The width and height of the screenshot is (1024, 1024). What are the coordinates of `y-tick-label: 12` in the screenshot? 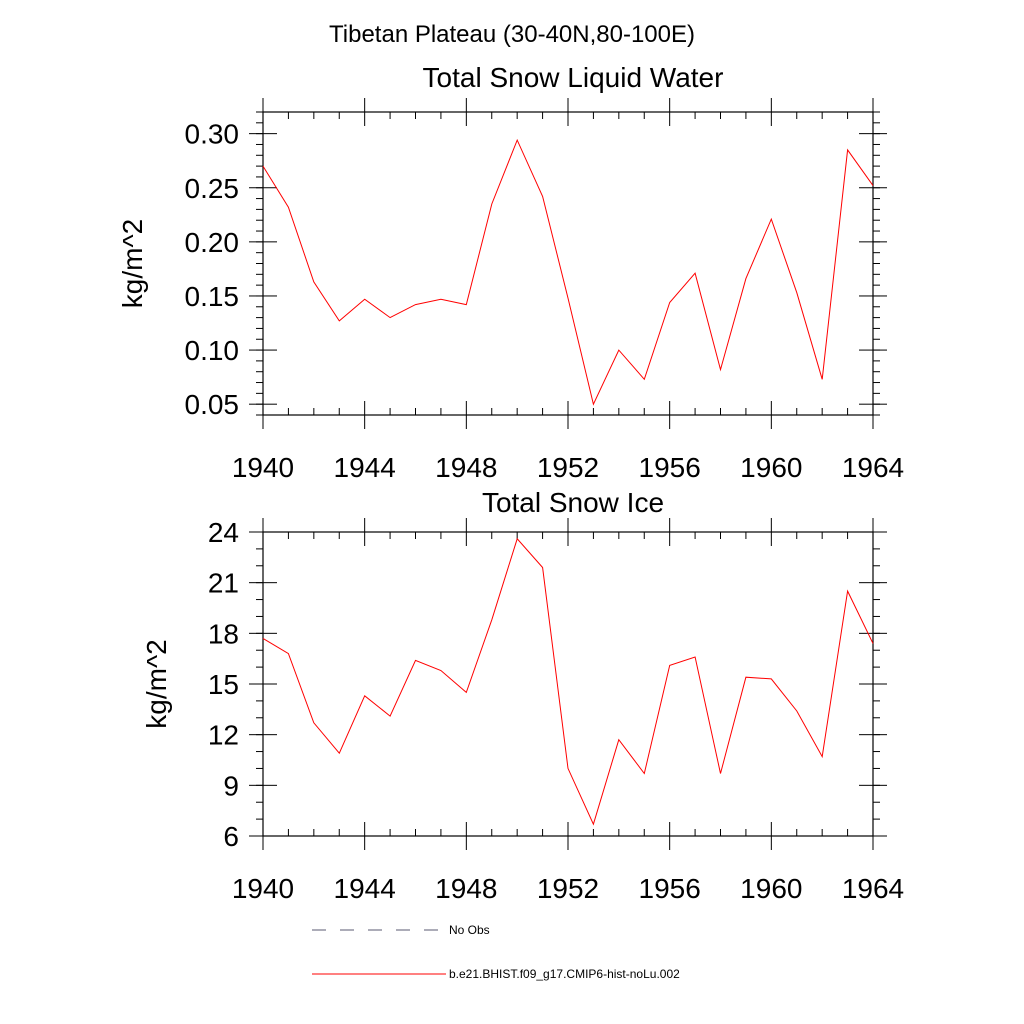 It's located at (223, 735).